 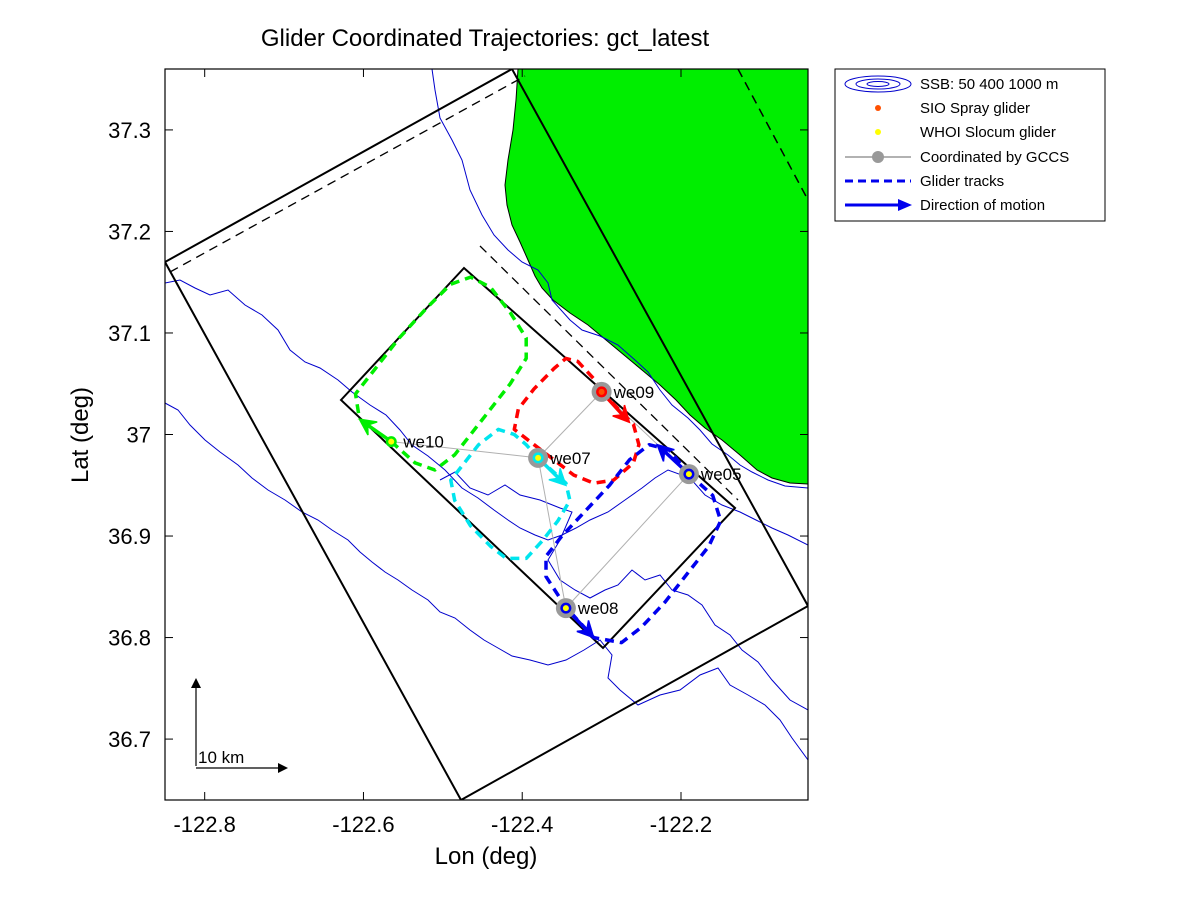 I want to click on x-tick-label: -122.8, so click(x=204, y=824).